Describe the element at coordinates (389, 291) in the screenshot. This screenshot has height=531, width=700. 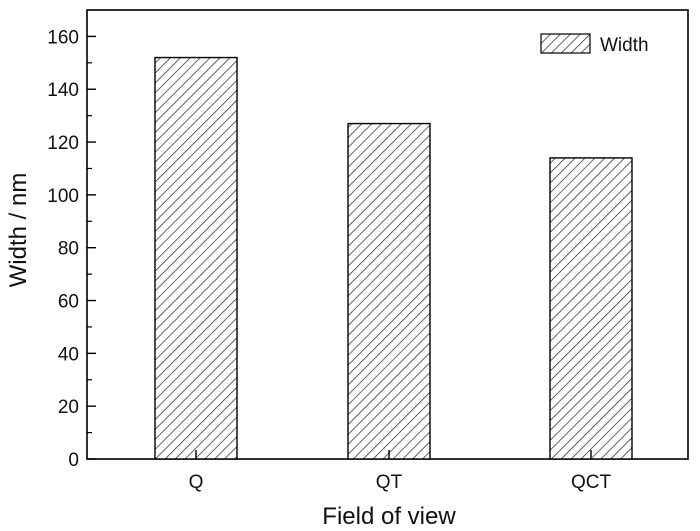
I see `bar-qt` at that location.